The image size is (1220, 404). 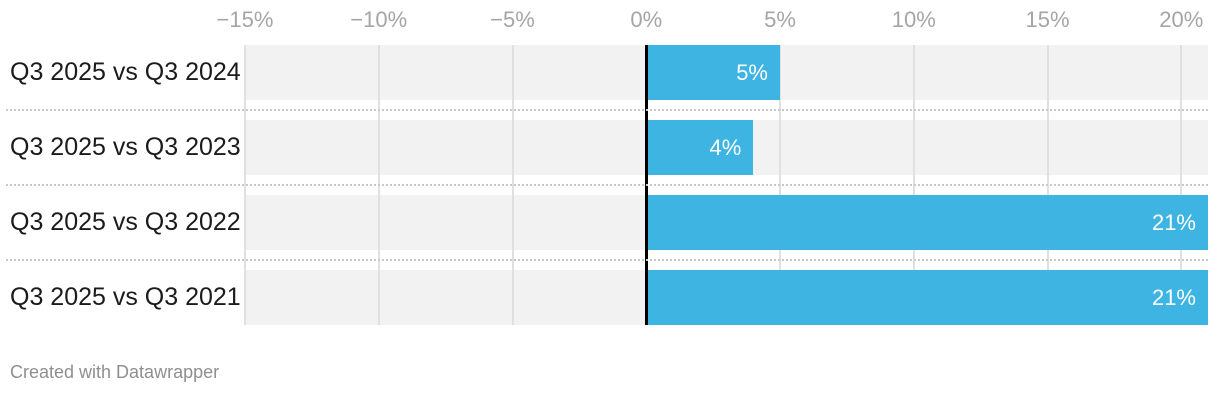 What do you see at coordinates (780, 19) in the screenshot?
I see `x-axis-tick-label: 5%` at bounding box center [780, 19].